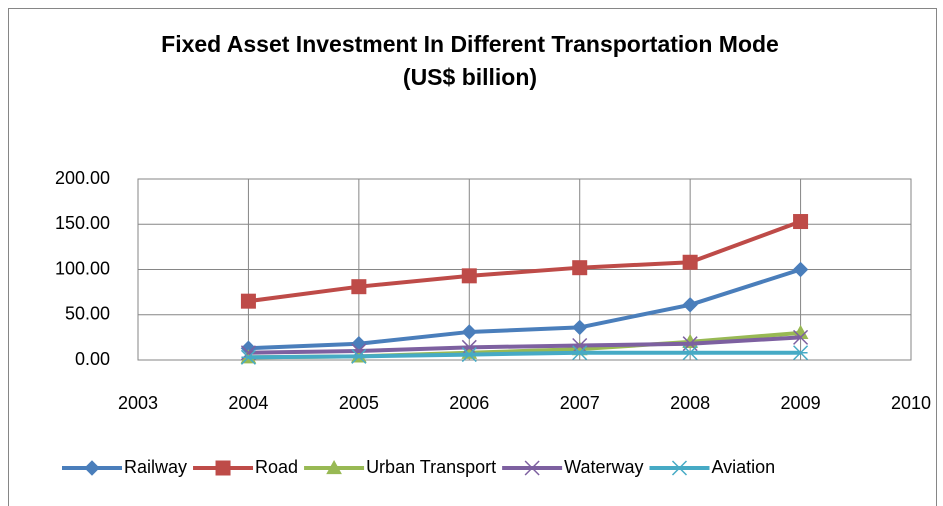 Image resolution: width=943 pixels, height=506 pixels. I want to click on y-tick-label: 200.00, so click(82, 178).